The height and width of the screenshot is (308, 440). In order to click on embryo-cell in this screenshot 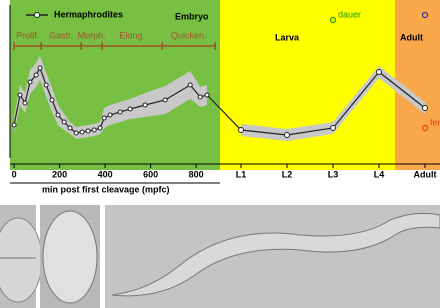, I will do `click(21, 260)`.